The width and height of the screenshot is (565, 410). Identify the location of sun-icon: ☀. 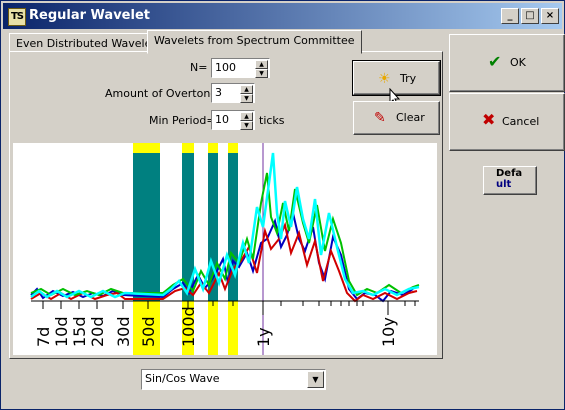
(384, 79).